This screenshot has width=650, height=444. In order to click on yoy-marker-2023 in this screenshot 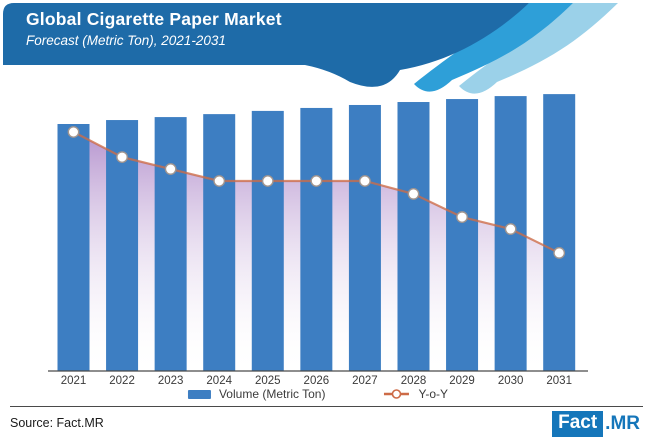, I will do `click(170, 169)`.